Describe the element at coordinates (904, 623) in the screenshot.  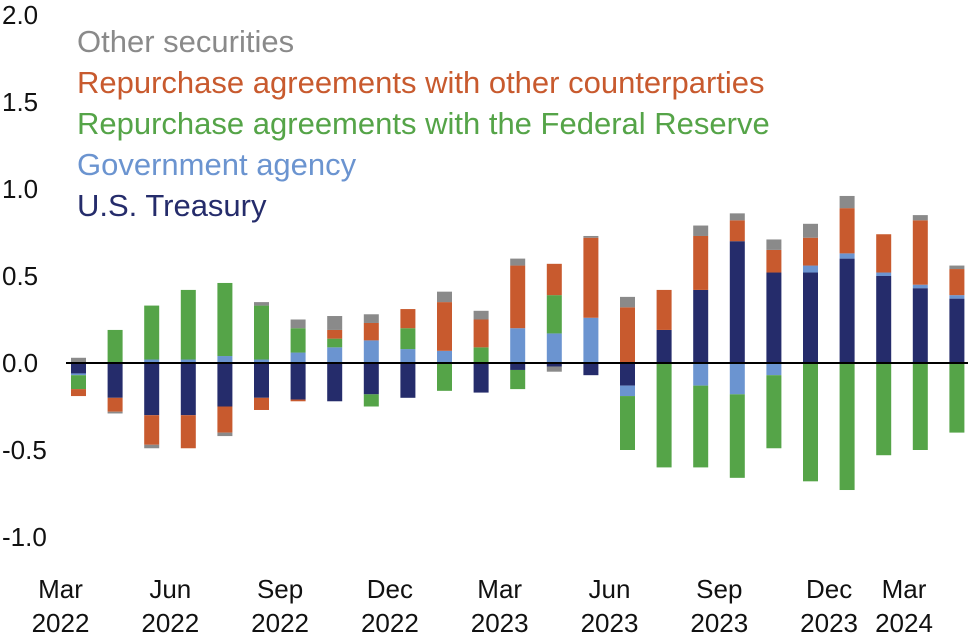
I see `x-tick-label-year: 2024` at that location.